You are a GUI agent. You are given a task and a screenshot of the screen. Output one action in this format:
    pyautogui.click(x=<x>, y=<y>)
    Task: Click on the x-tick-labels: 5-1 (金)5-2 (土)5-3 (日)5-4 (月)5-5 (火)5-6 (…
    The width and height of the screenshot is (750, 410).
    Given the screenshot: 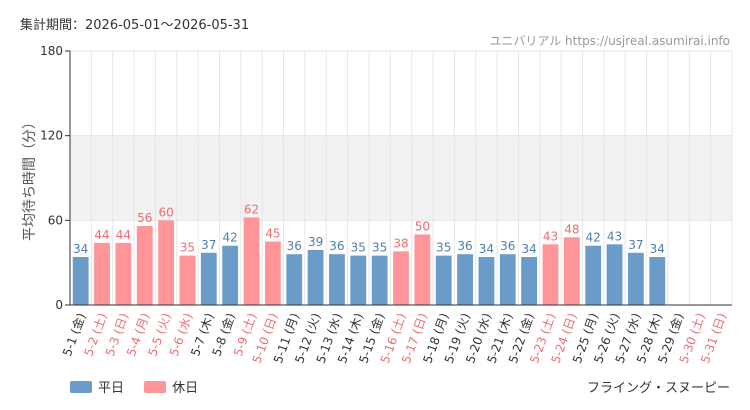 What is the action you would take?
    pyautogui.click(x=394, y=338)
    